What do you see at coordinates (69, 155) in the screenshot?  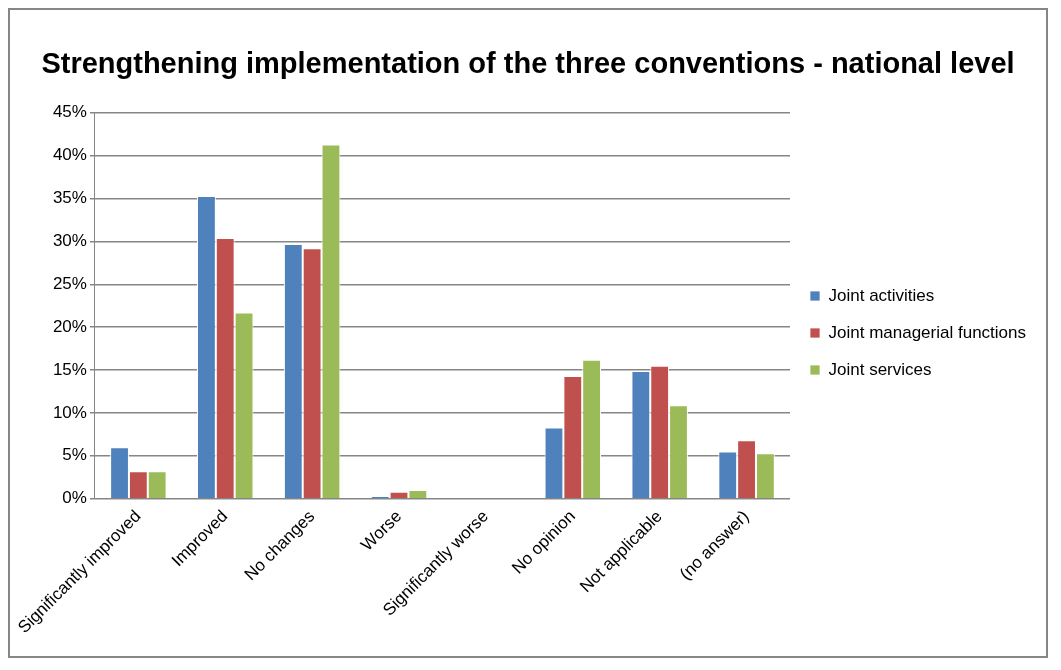 I see `y-tick-label: 40%` at bounding box center [69, 155].